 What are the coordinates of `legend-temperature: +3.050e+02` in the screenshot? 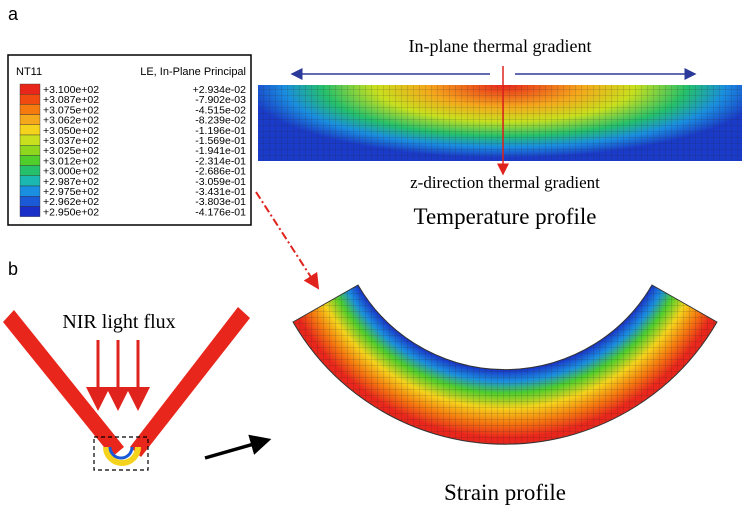 It's located at (71, 131).